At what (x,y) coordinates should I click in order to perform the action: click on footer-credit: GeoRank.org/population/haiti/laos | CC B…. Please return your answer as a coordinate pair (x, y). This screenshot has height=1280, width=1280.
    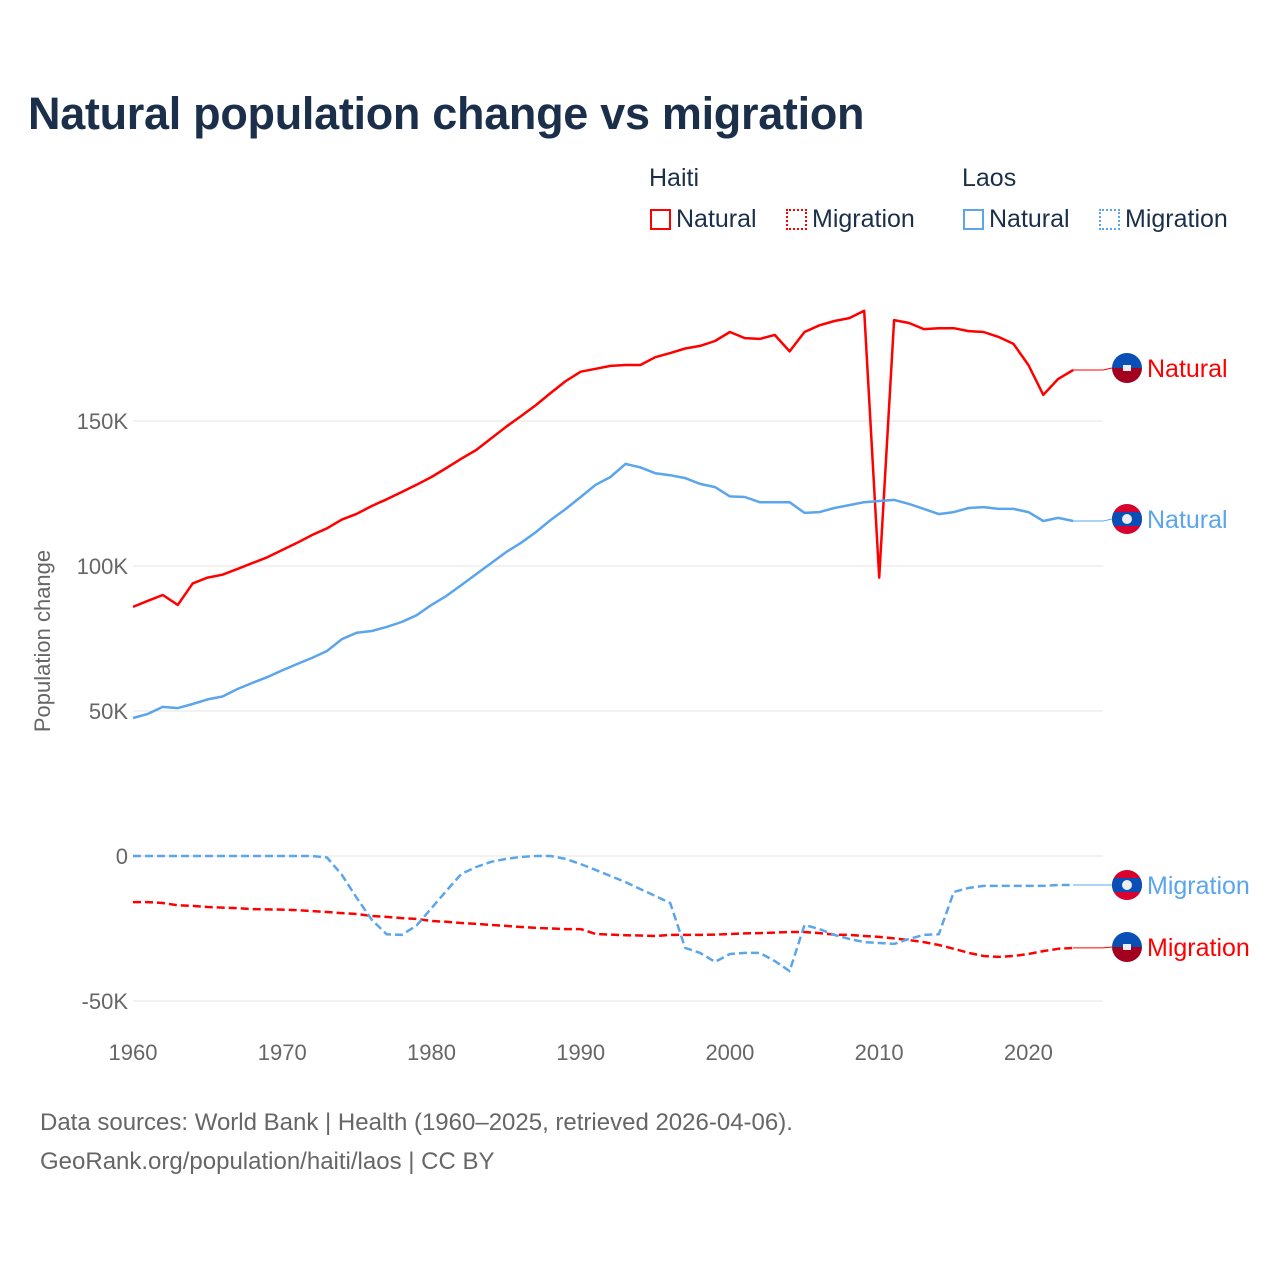
    Looking at the image, I should click on (267, 1161).